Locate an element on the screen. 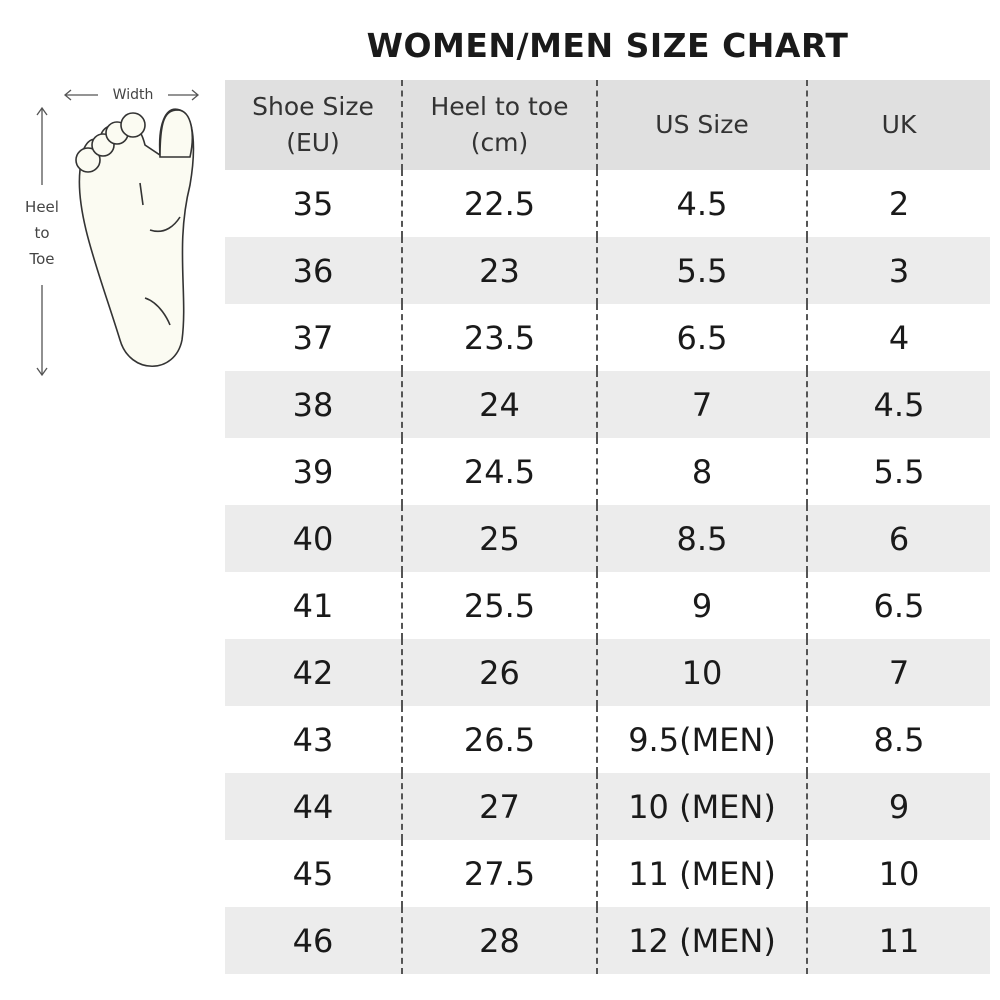 This screenshot has width=1000, height=1000. length-label-2: to is located at coordinates (41, 233).